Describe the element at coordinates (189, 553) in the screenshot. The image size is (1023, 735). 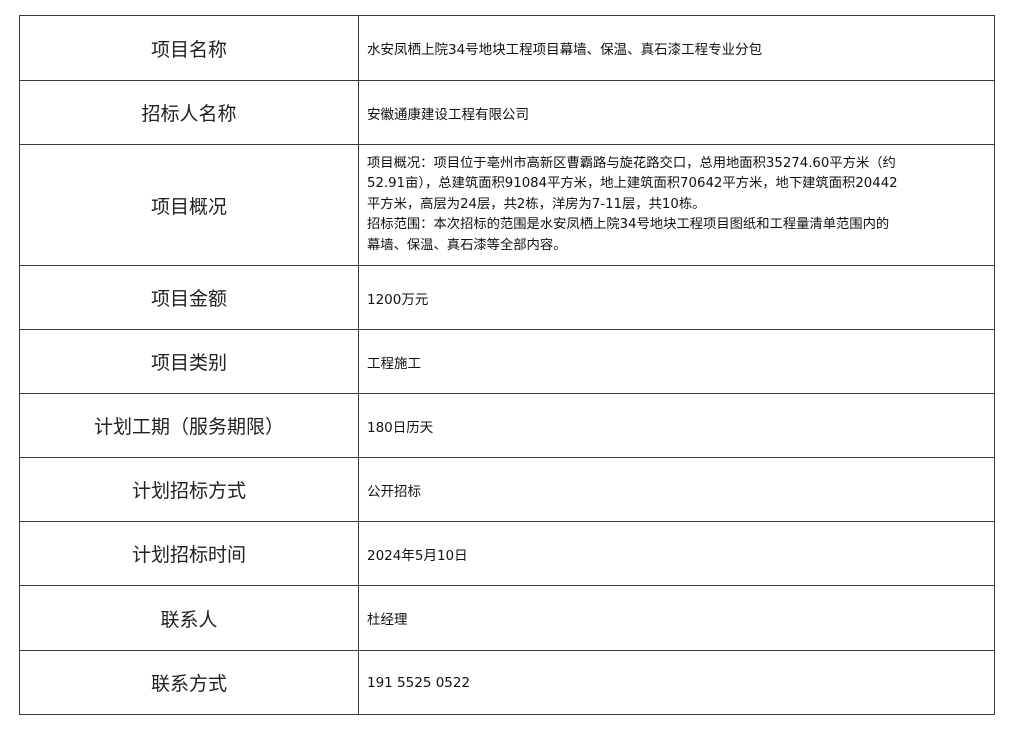
I see `row-label: 计划招标时间` at that location.